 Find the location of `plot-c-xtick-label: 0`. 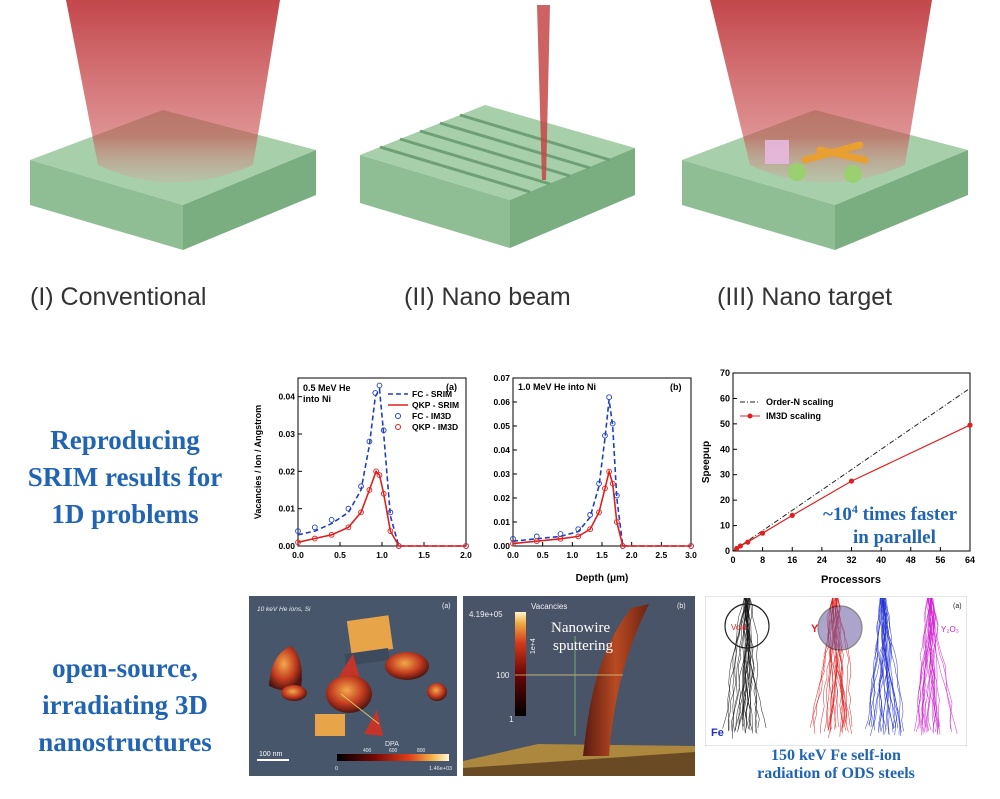

plot-c-xtick-label: 0 is located at coordinates (732, 560).